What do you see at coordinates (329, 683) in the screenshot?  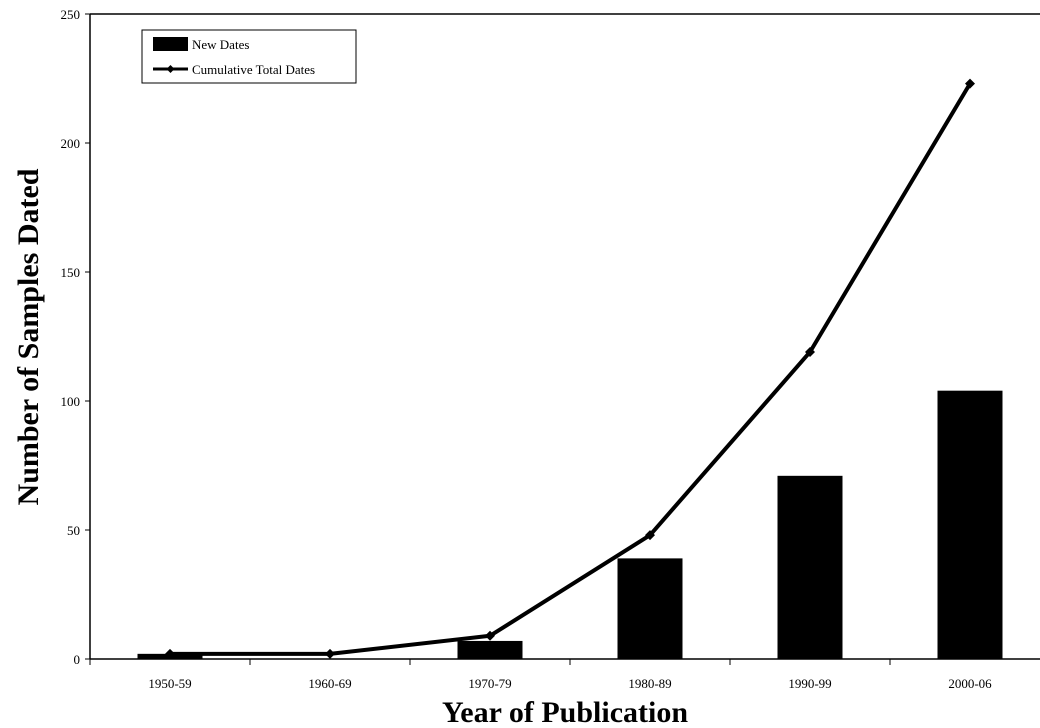 I see `x-tick-label: 1960-69` at bounding box center [329, 683].